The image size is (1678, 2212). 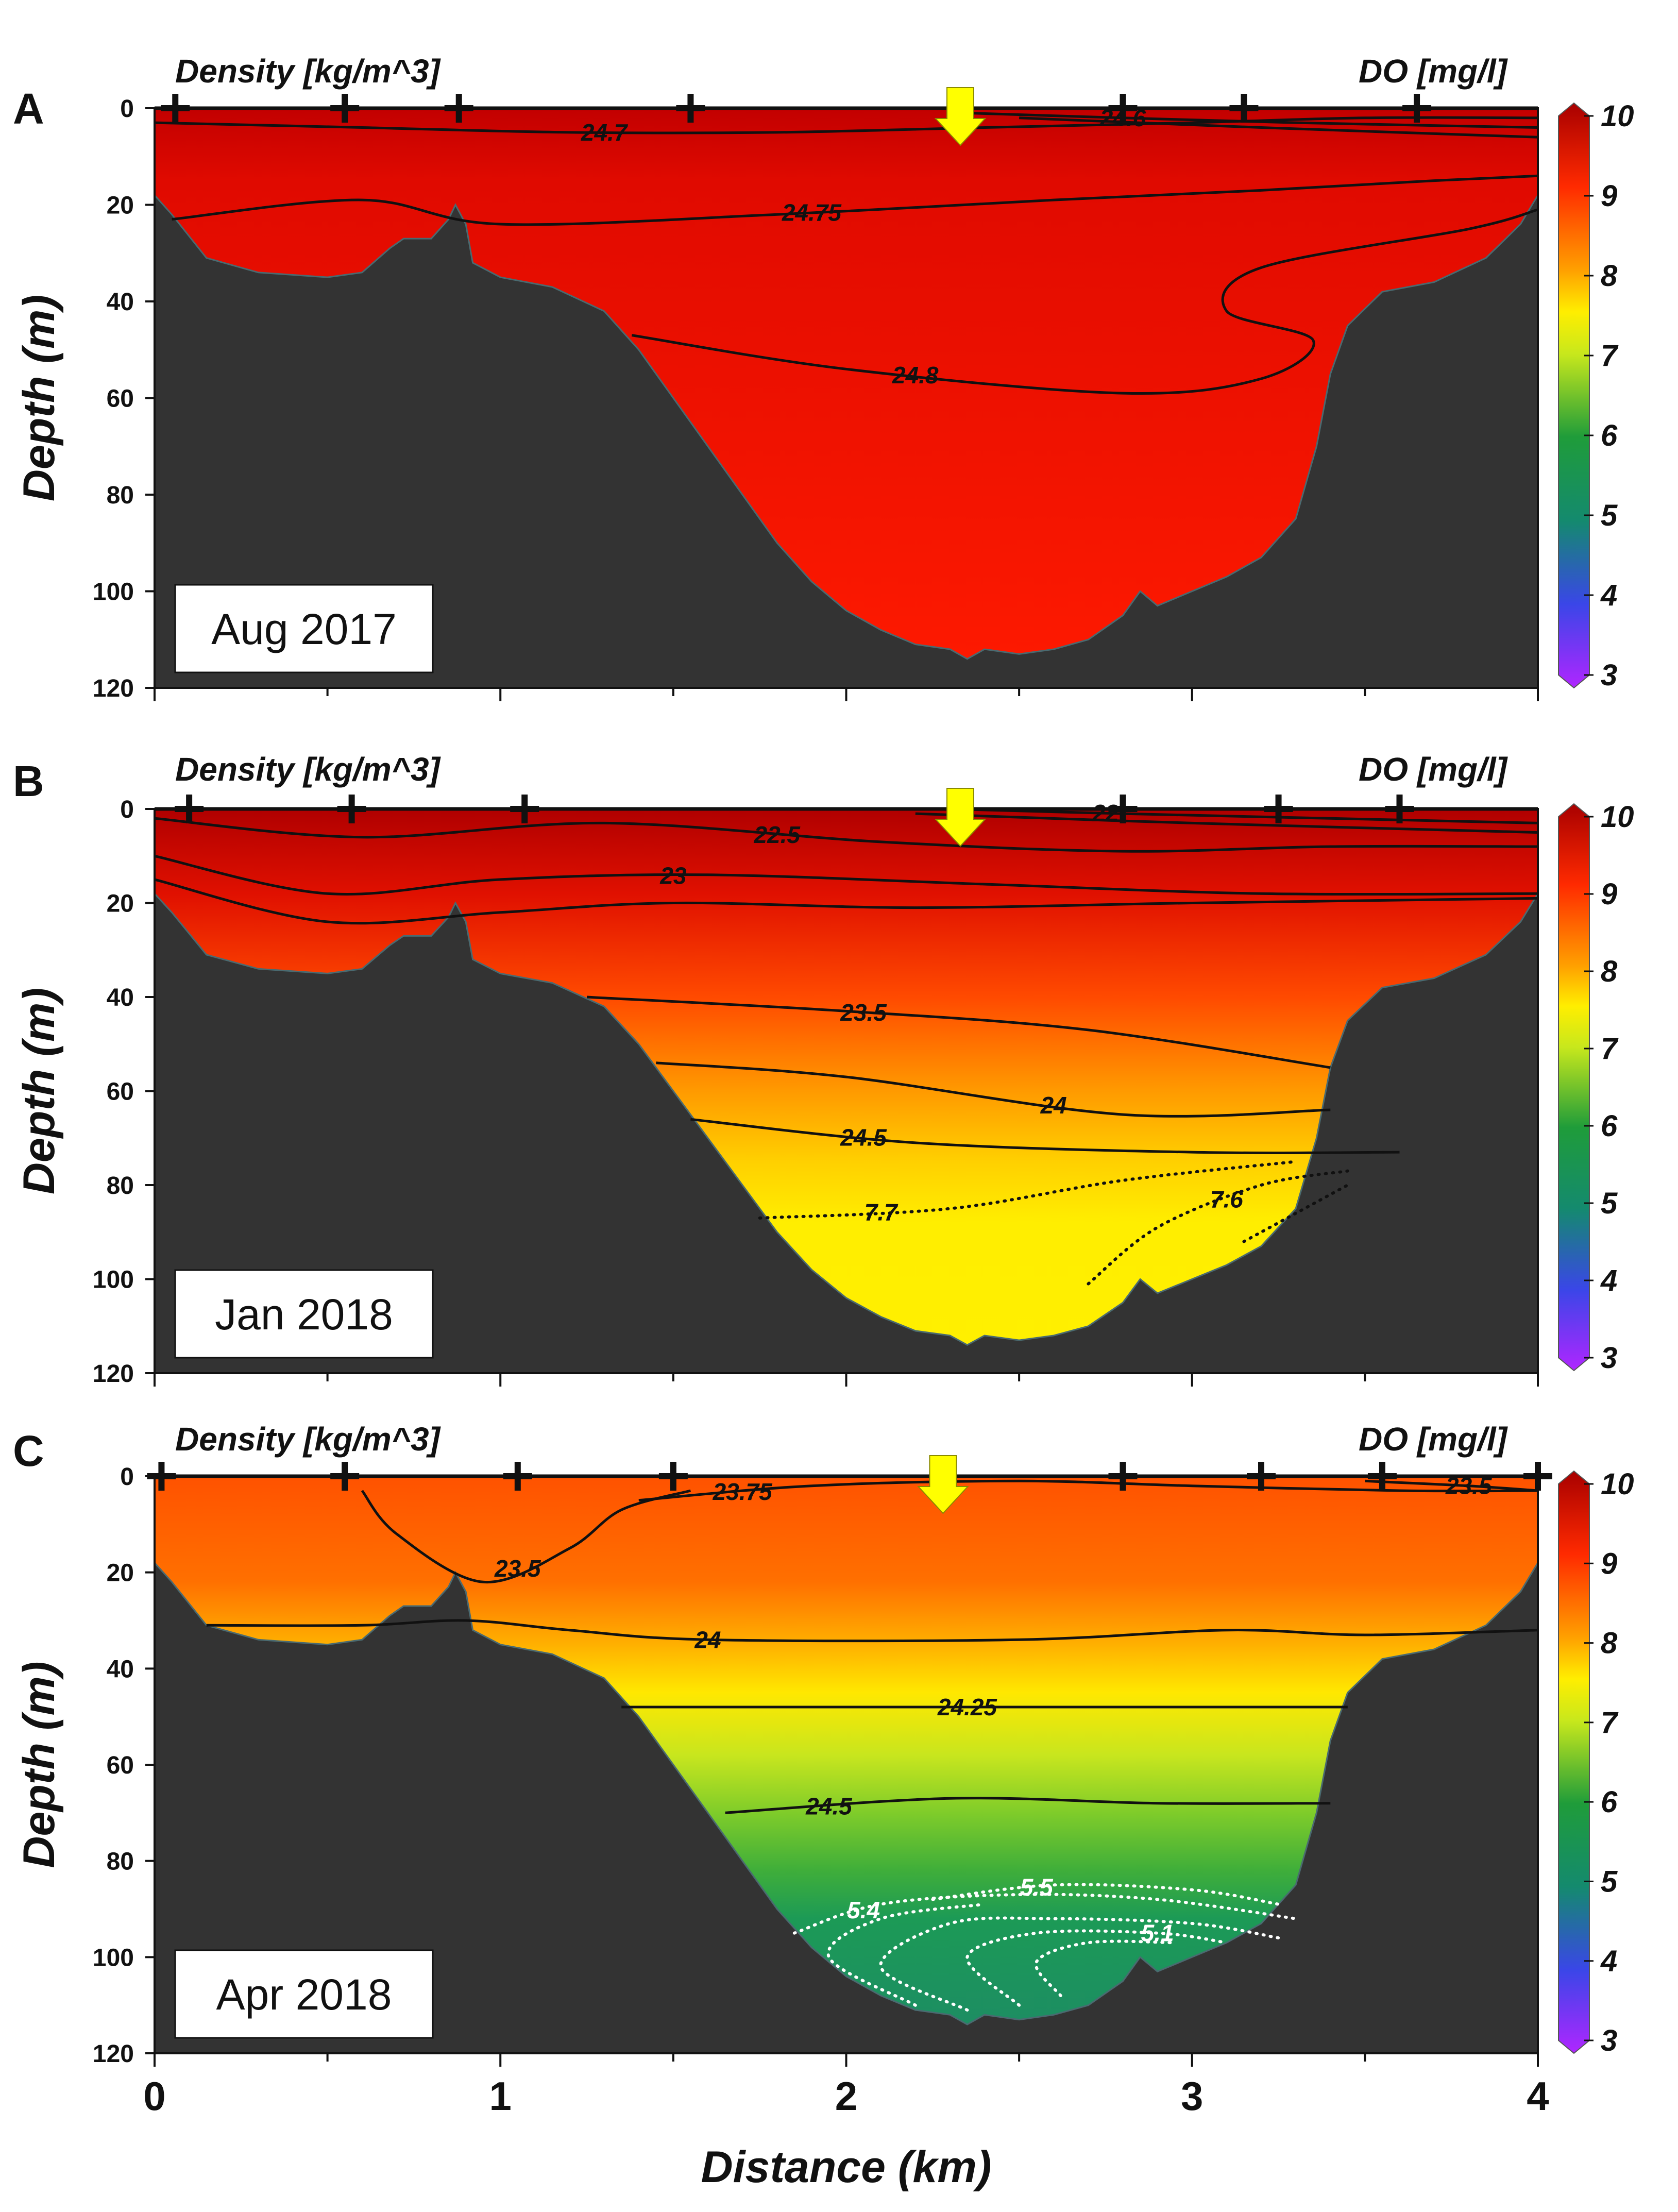 I want to click on density-contour-label-text: 24, so click(x=1053, y=1105).